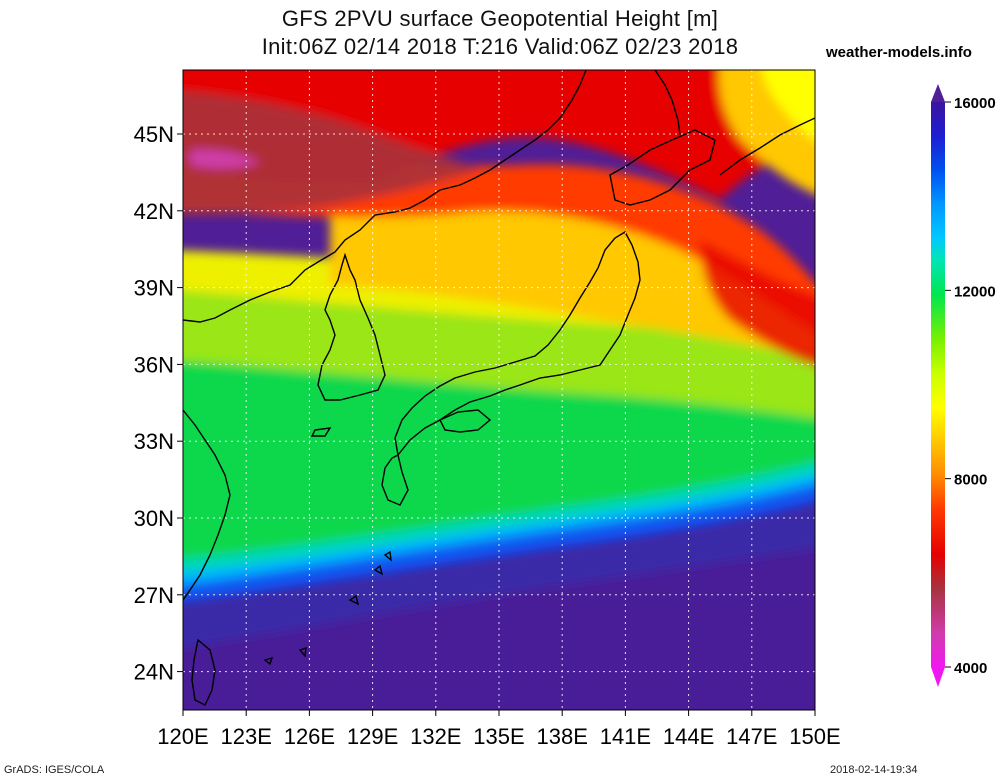  What do you see at coordinates (154, 134) in the screenshot?
I see `lat-label: 45N` at bounding box center [154, 134].